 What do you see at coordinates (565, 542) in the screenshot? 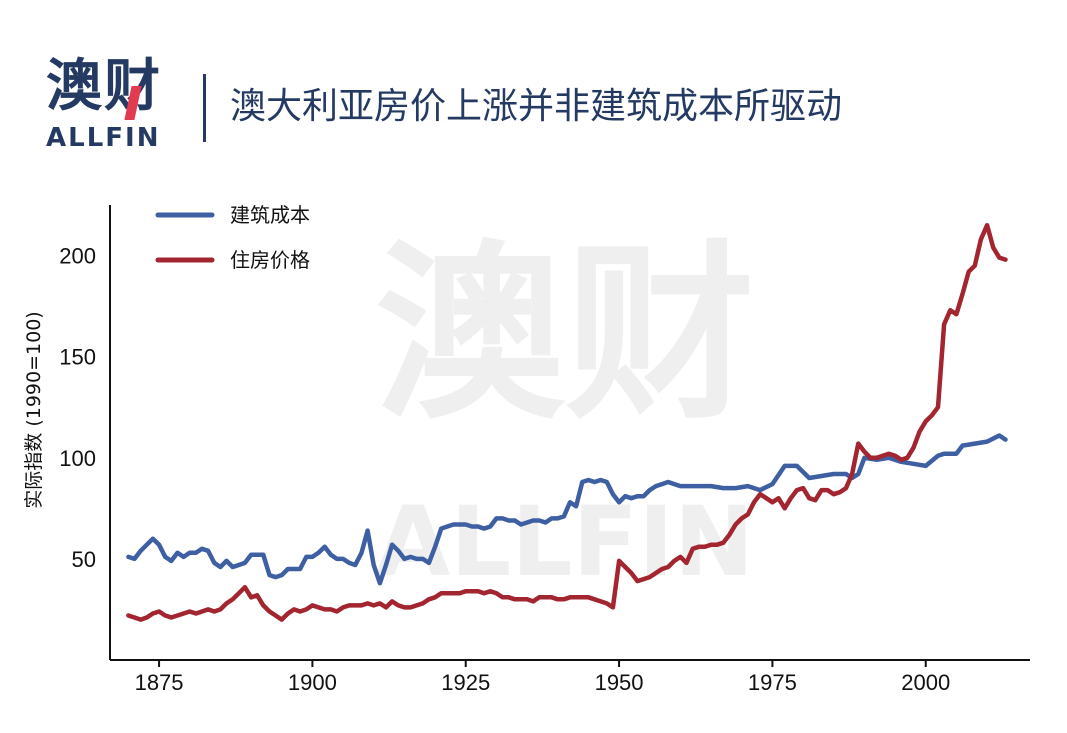
I see `watermark-en: ALLFIN` at bounding box center [565, 542].